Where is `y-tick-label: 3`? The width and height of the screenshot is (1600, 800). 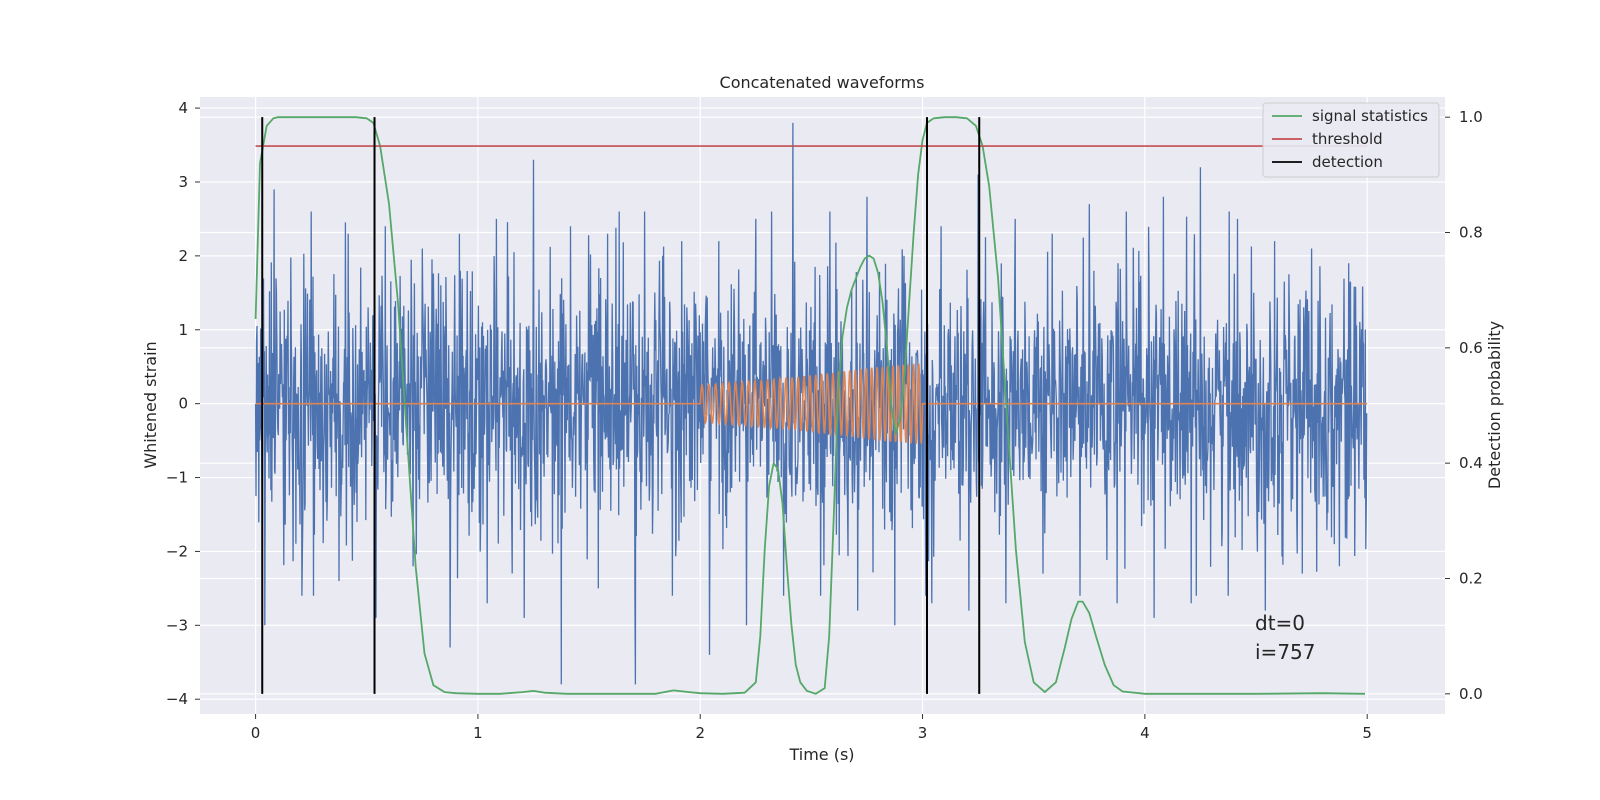 y-tick-label: 3 is located at coordinates (183, 182).